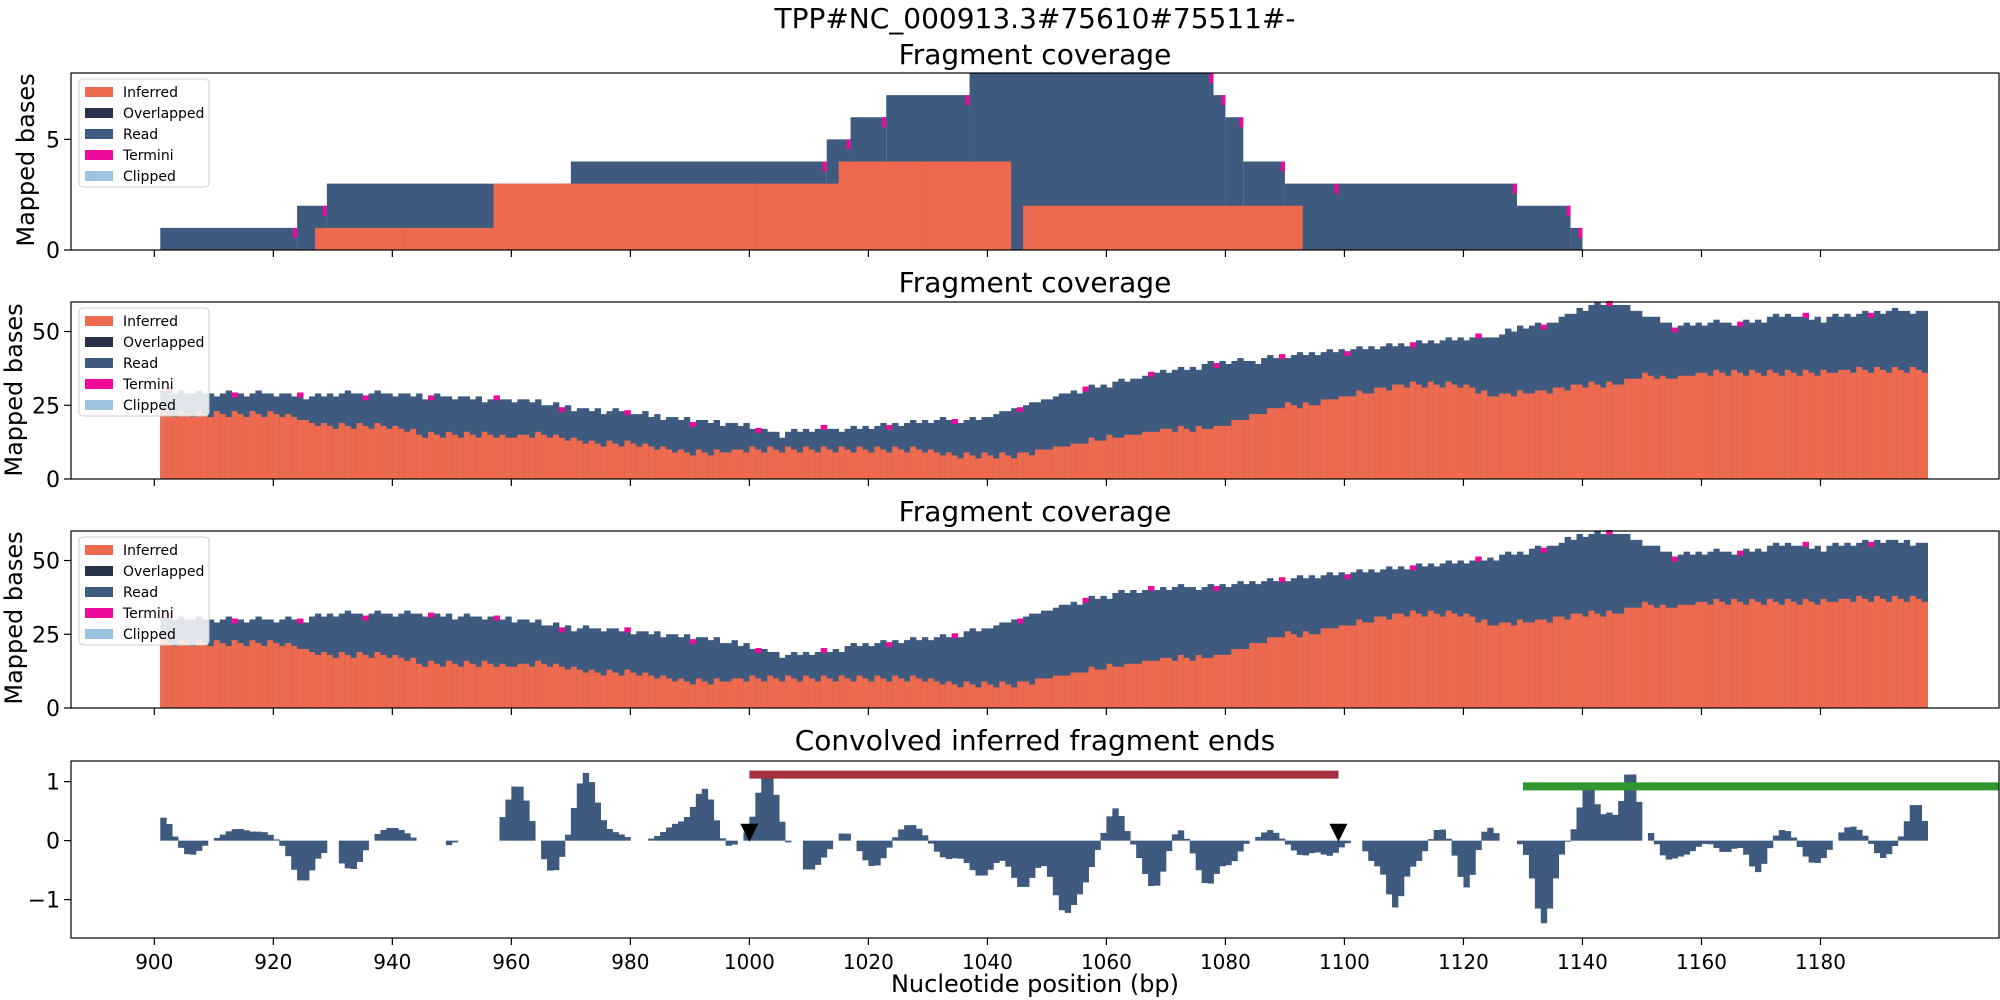  Describe the element at coordinates (868, 962) in the screenshot. I see `x-tick-label: 1020` at that location.